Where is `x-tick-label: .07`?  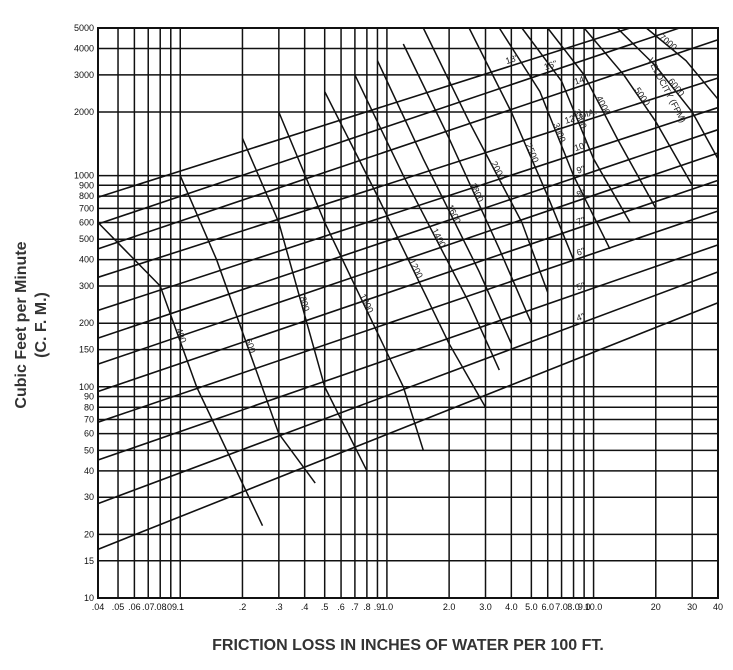
x-tick-label: .07 is located at coordinates (148, 607).